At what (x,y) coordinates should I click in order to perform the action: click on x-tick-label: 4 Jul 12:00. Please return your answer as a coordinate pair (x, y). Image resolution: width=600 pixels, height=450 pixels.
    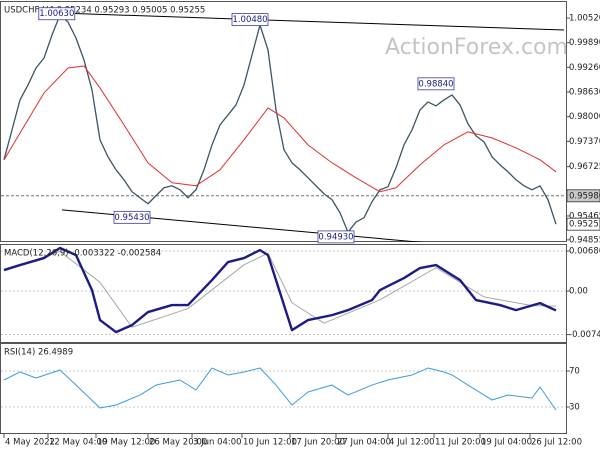
    Looking at the image, I should click on (412, 443).